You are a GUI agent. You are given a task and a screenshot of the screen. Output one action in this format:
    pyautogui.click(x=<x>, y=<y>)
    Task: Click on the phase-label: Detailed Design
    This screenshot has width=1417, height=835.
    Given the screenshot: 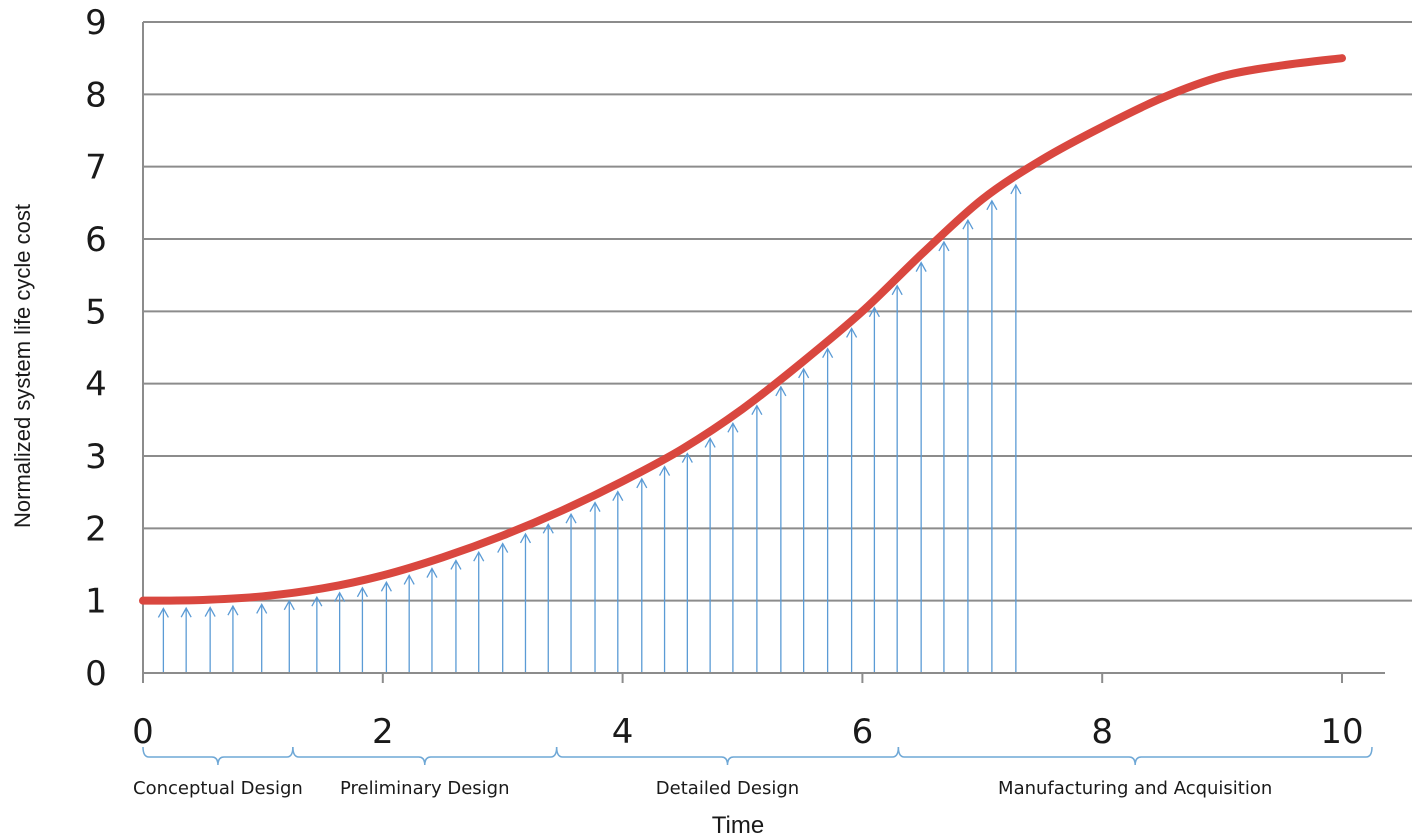 What is the action you would take?
    pyautogui.click(x=727, y=788)
    